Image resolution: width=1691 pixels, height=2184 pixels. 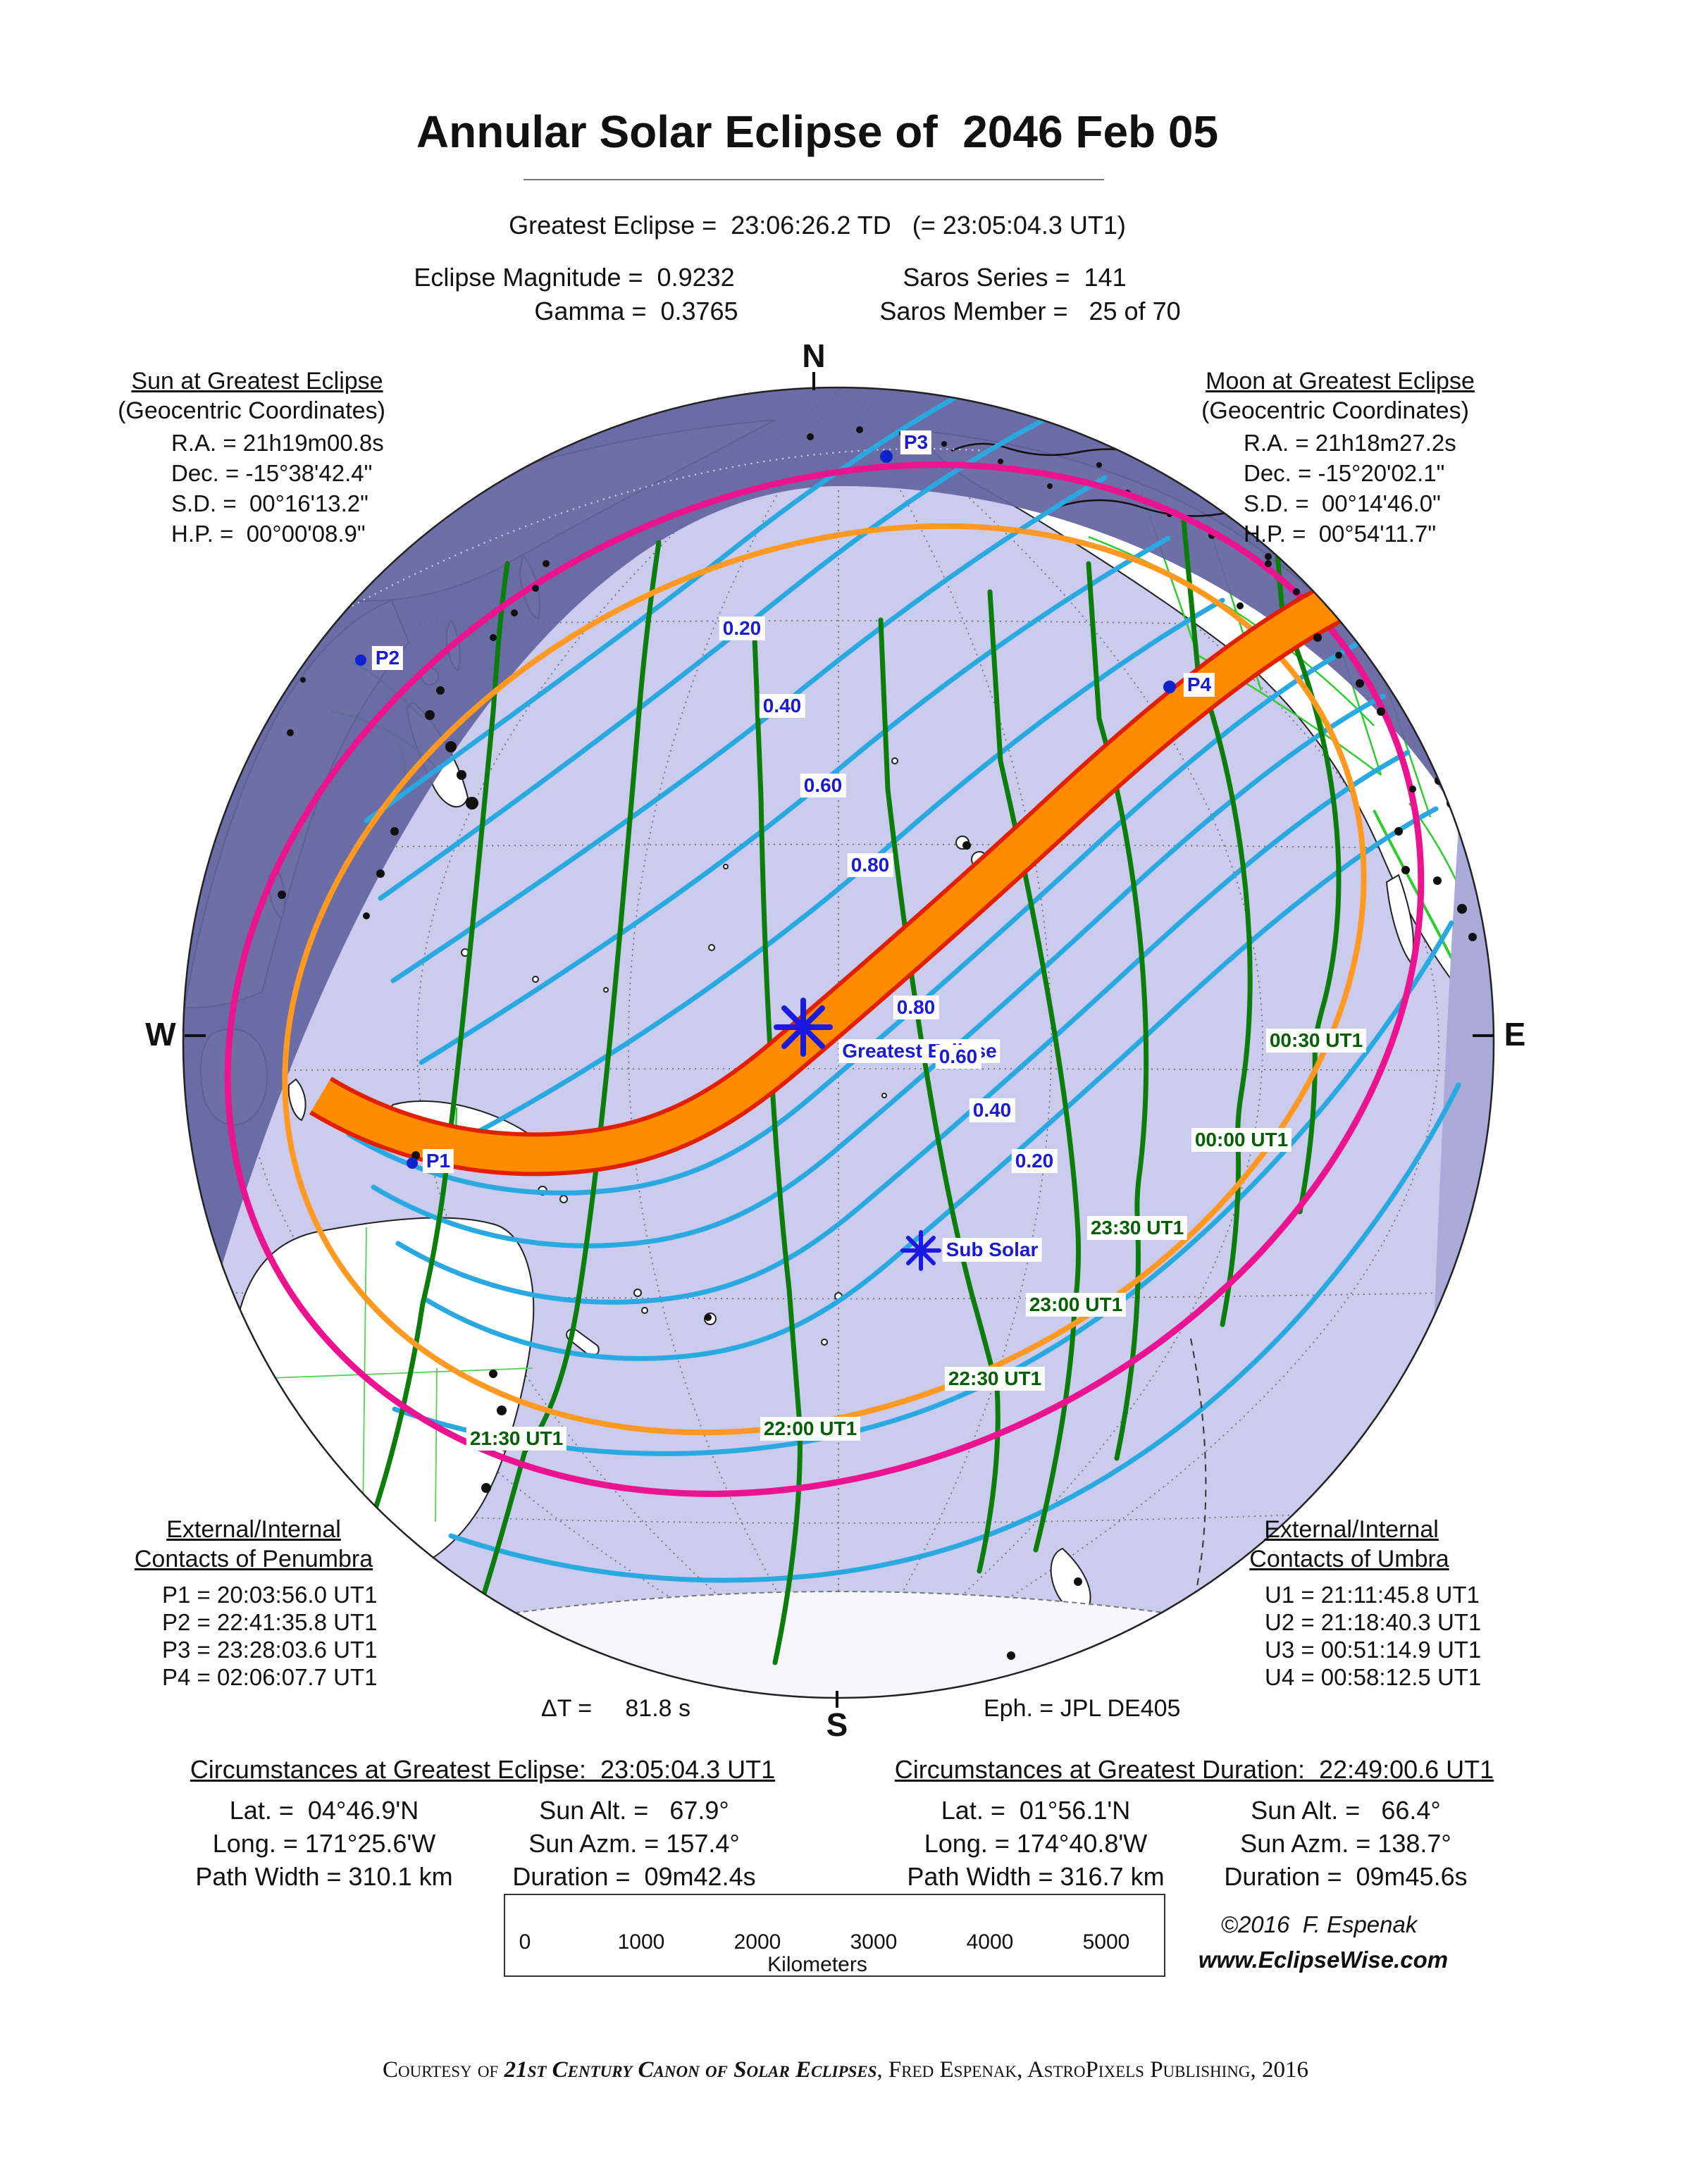 I want to click on circ-eclipse-path-width: Path Width = 310.1 km, so click(x=324, y=1876).